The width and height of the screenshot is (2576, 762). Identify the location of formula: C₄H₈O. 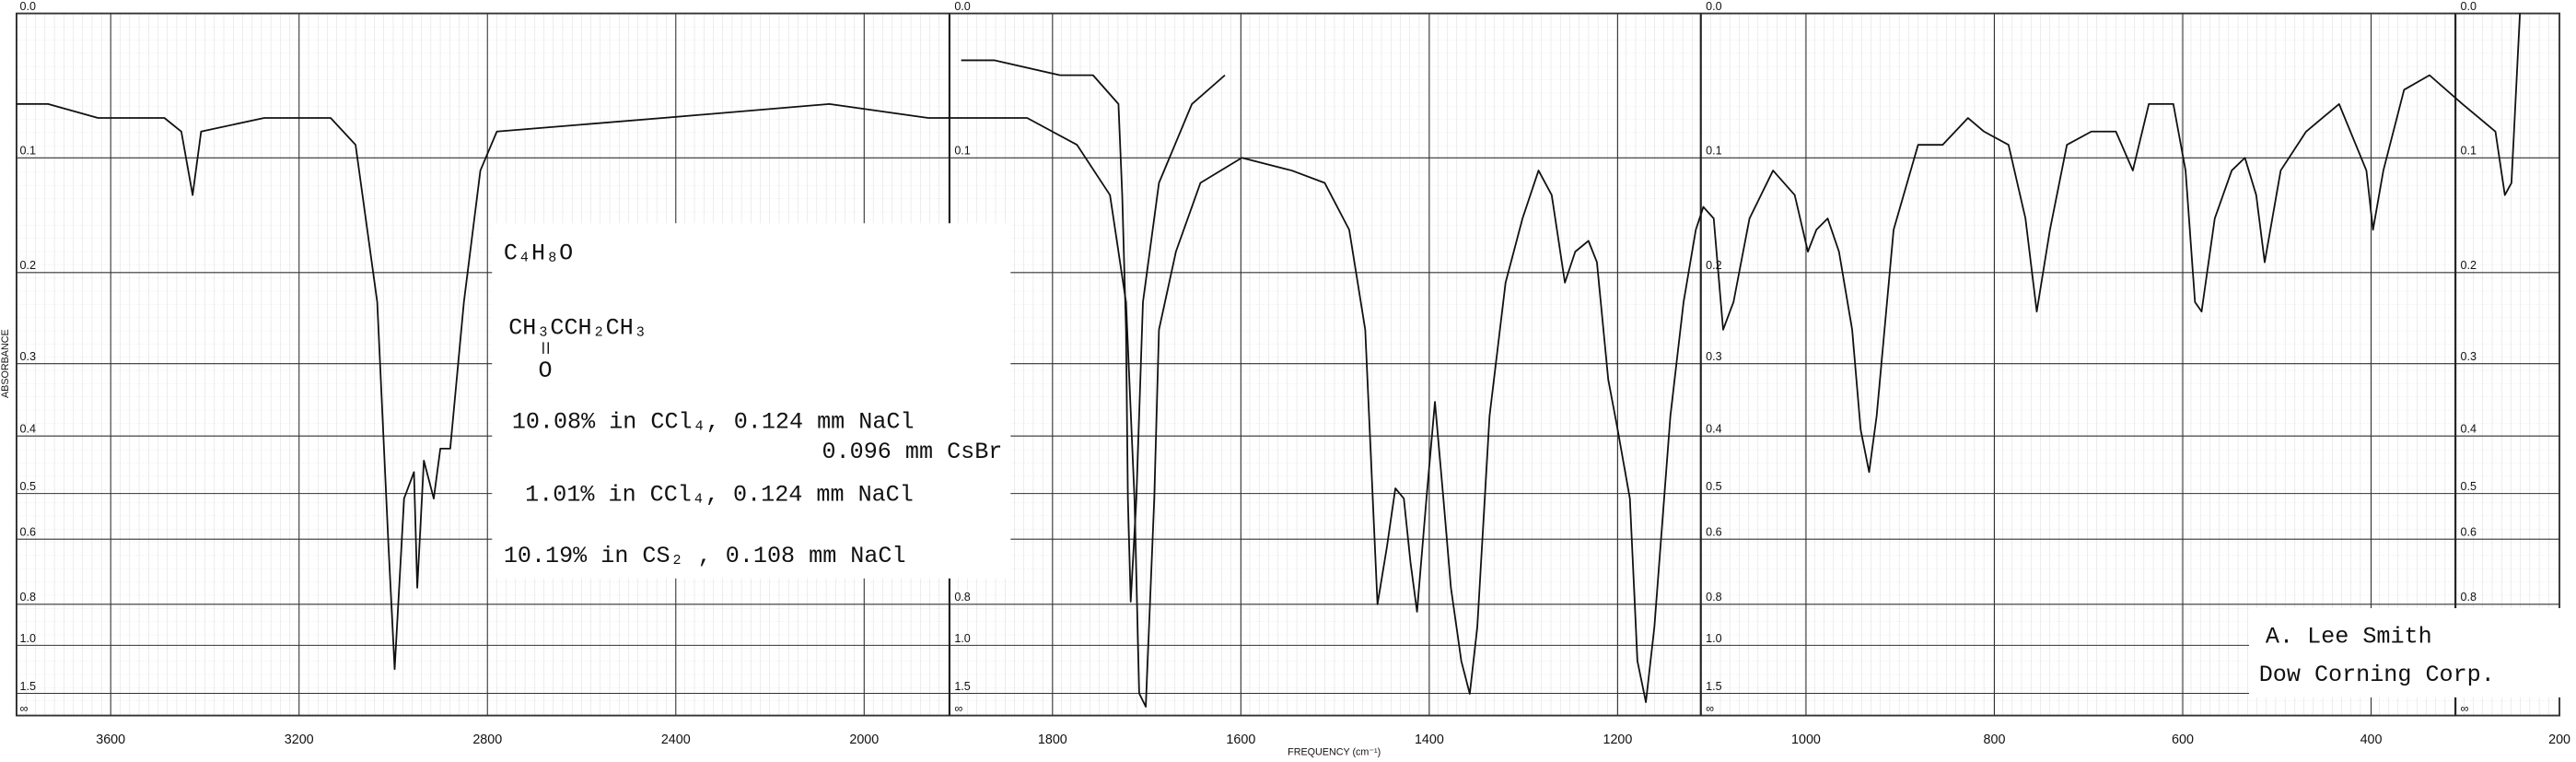
(538, 253).